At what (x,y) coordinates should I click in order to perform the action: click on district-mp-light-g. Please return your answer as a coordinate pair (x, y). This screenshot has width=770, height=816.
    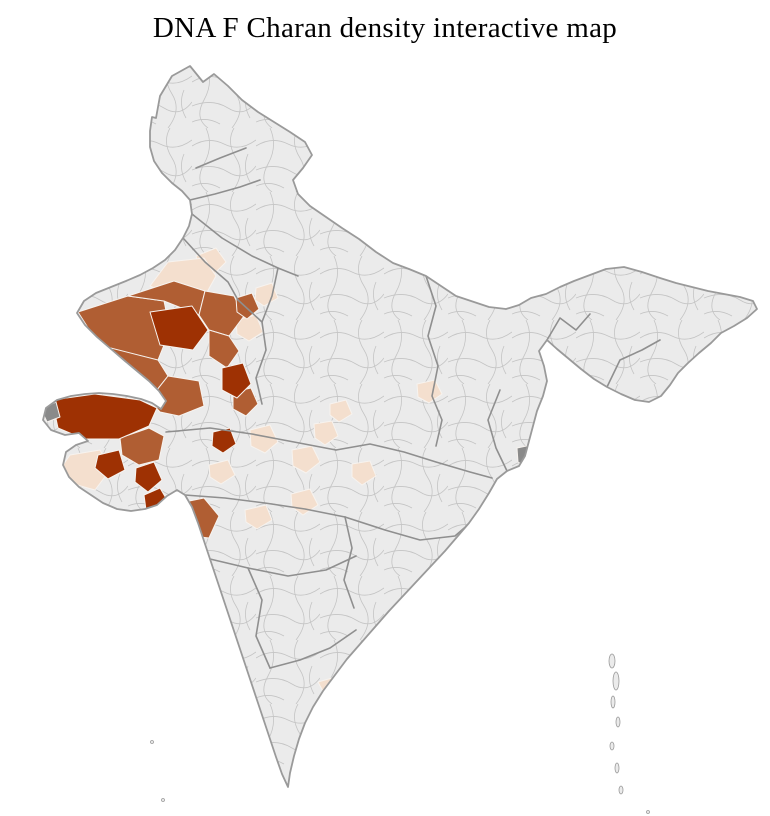
    Looking at the image, I should click on (222, 472).